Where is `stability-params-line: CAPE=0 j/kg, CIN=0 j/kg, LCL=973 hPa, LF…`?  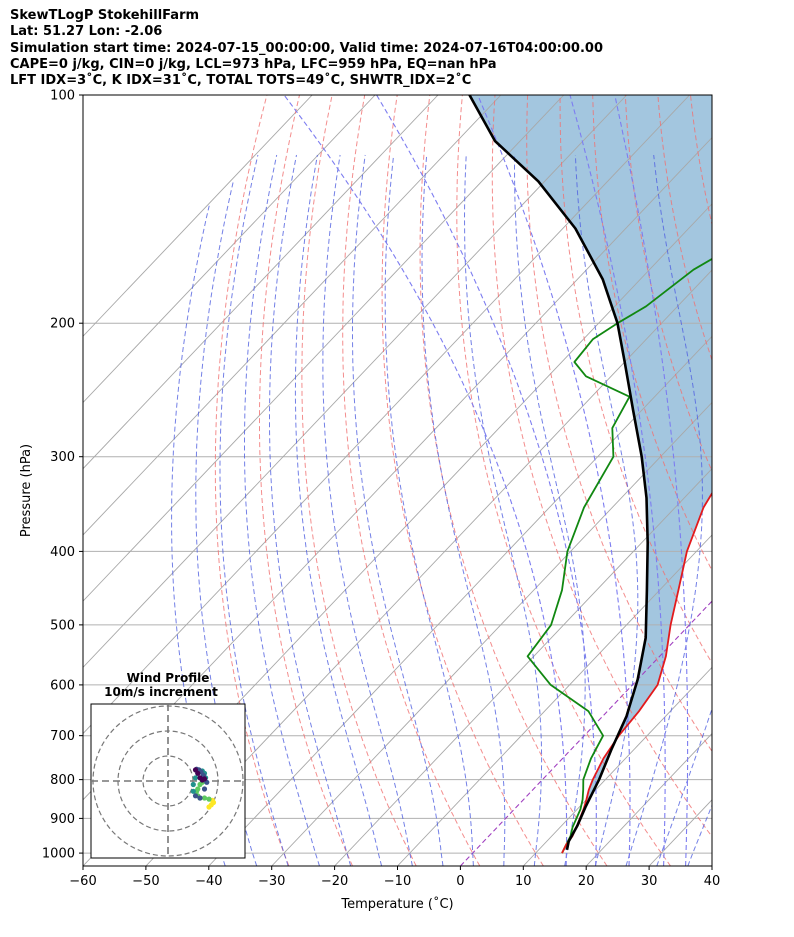
stability-params-line: CAPE=0 j/kg, CIN=0 j/kg, LCL=973 hPa, LF… is located at coordinates (253, 64).